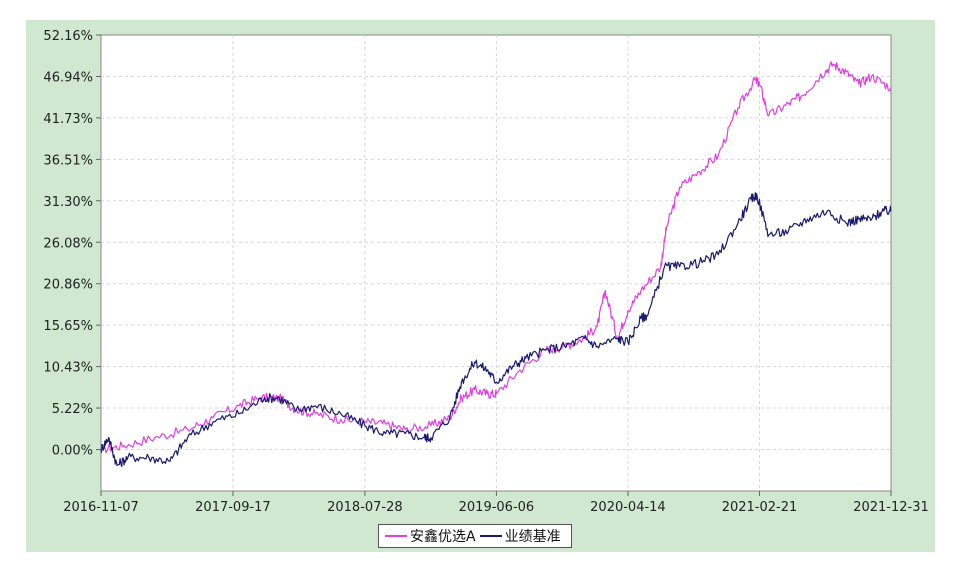 This screenshot has width=967, height=566. What do you see at coordinates (233, 507) in the screenshot?
I see `x-tick-label: 2017-09-17` at bounding box center [233, 507].